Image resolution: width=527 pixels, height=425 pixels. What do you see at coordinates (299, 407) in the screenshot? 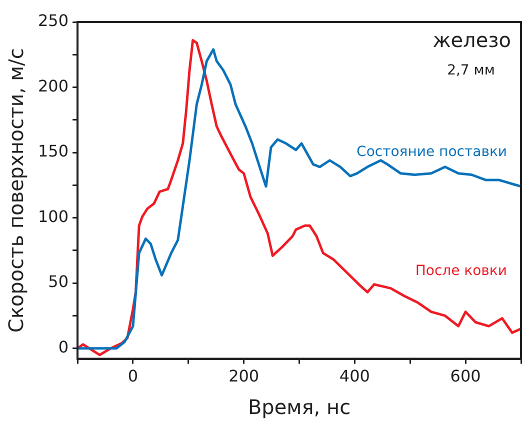
I see `x-axis-title: Время, нс` at bounding box center [299, 407].